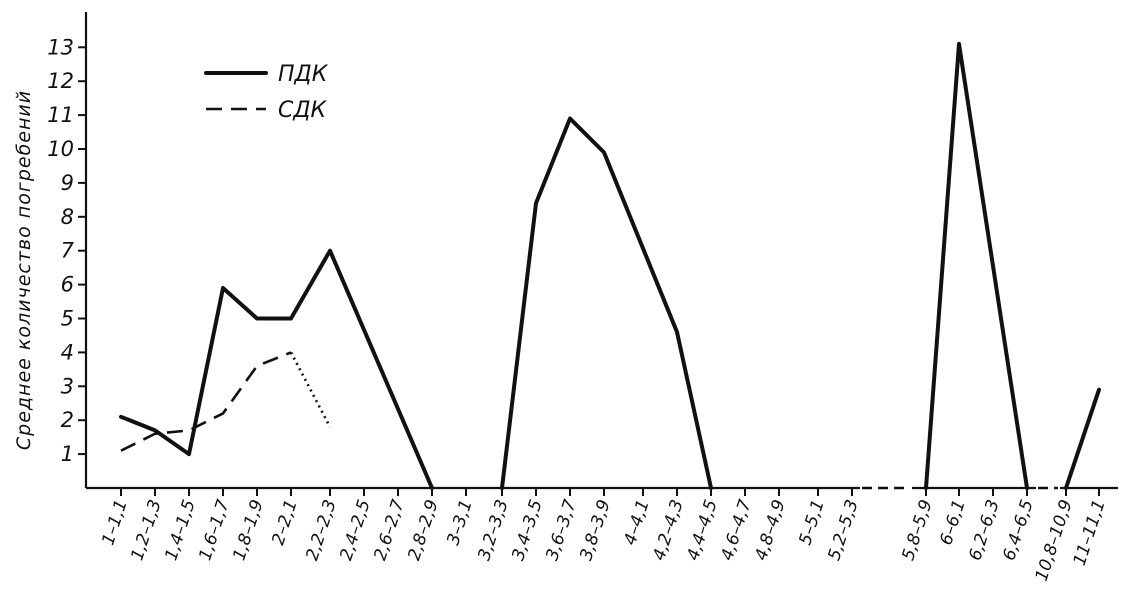 This screenshot has width=1134, height=589. What do you see at coordinates (67, 454) in the screenshot?
I see `y-tick-label: 1` at bounding box center [67, 454].